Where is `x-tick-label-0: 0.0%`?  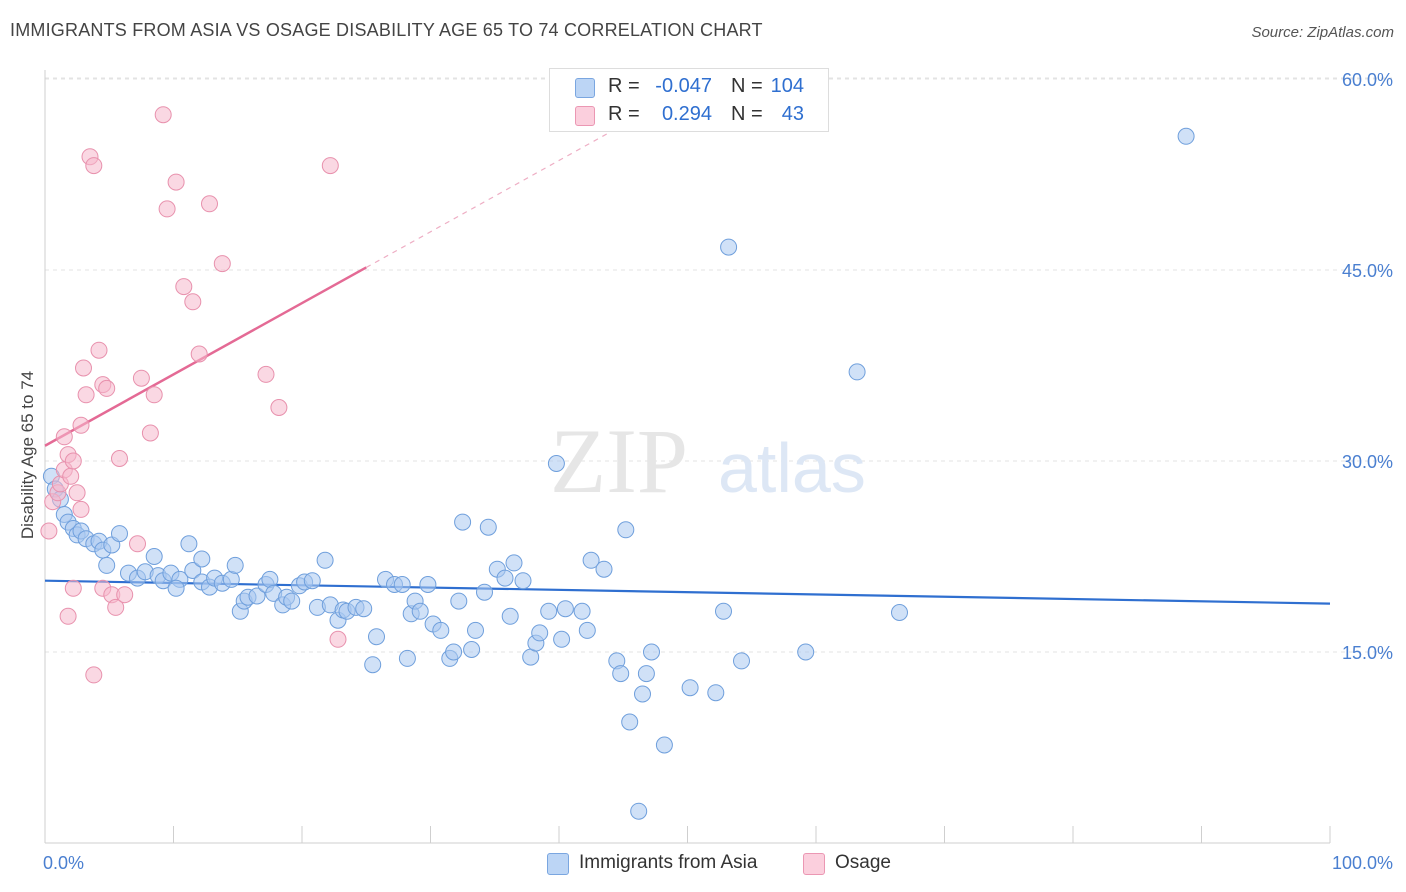
x-tick-label-0: 0.0% is located at coordinates (63, 863).